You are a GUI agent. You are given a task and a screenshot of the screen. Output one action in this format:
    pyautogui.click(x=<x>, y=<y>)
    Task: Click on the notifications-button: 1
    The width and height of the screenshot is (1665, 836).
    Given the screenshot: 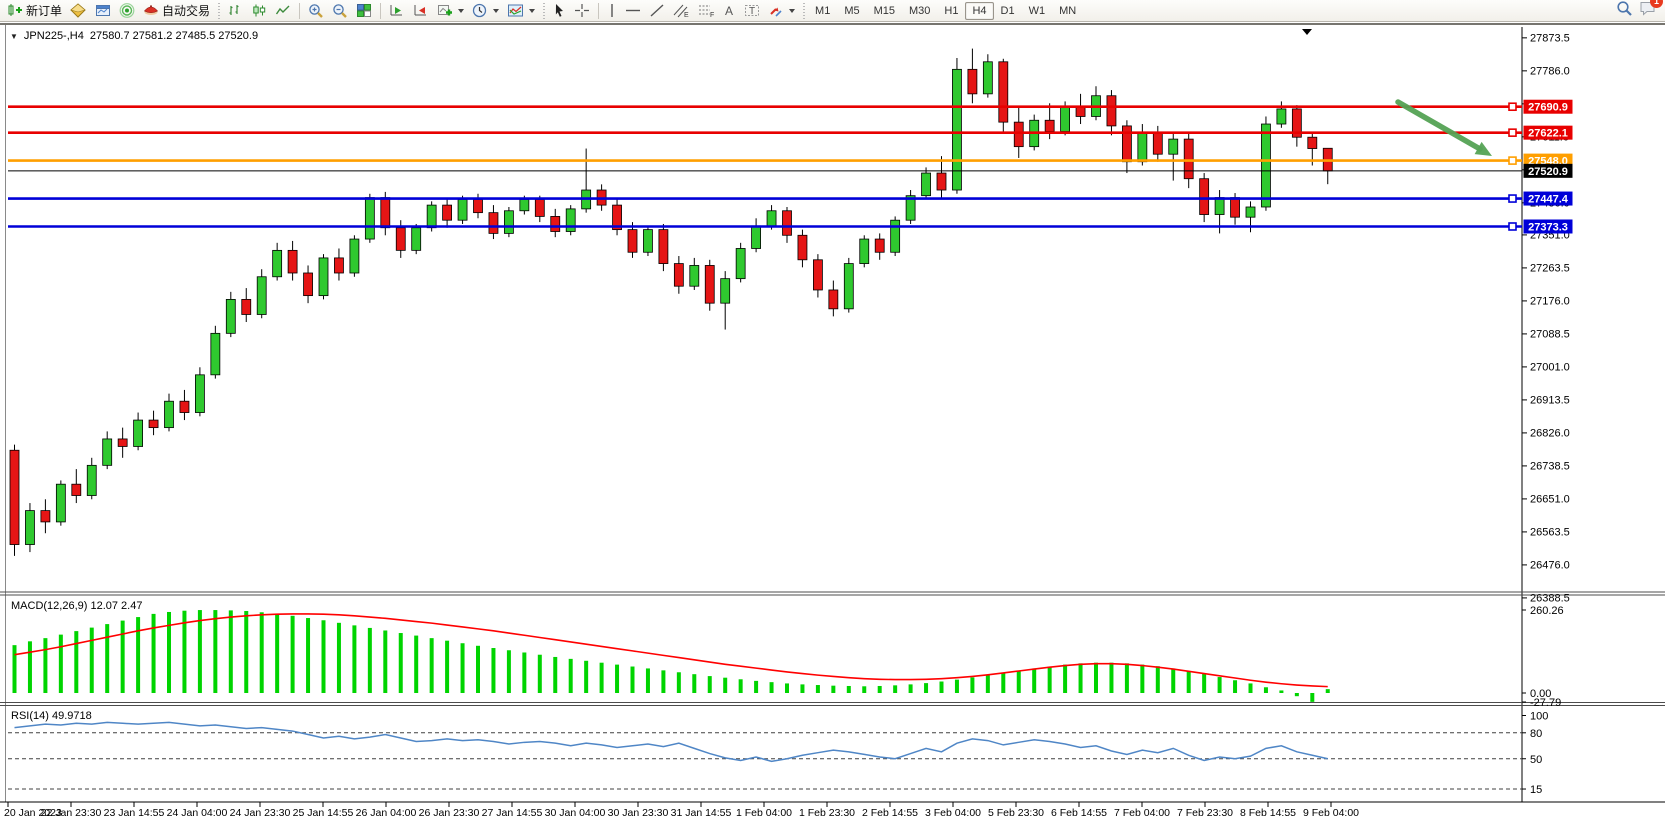 What is the action you would take?
    pyautogui.click(x=1651, y=10)
    